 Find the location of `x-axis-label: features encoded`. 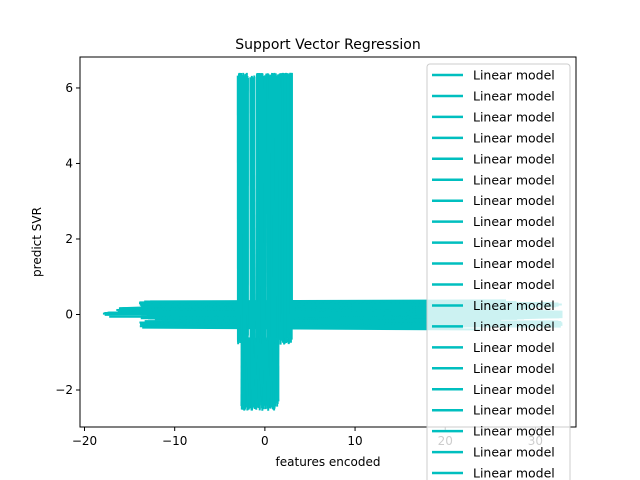

x-axis-label: features encoded is located at coordinates (328, 462).